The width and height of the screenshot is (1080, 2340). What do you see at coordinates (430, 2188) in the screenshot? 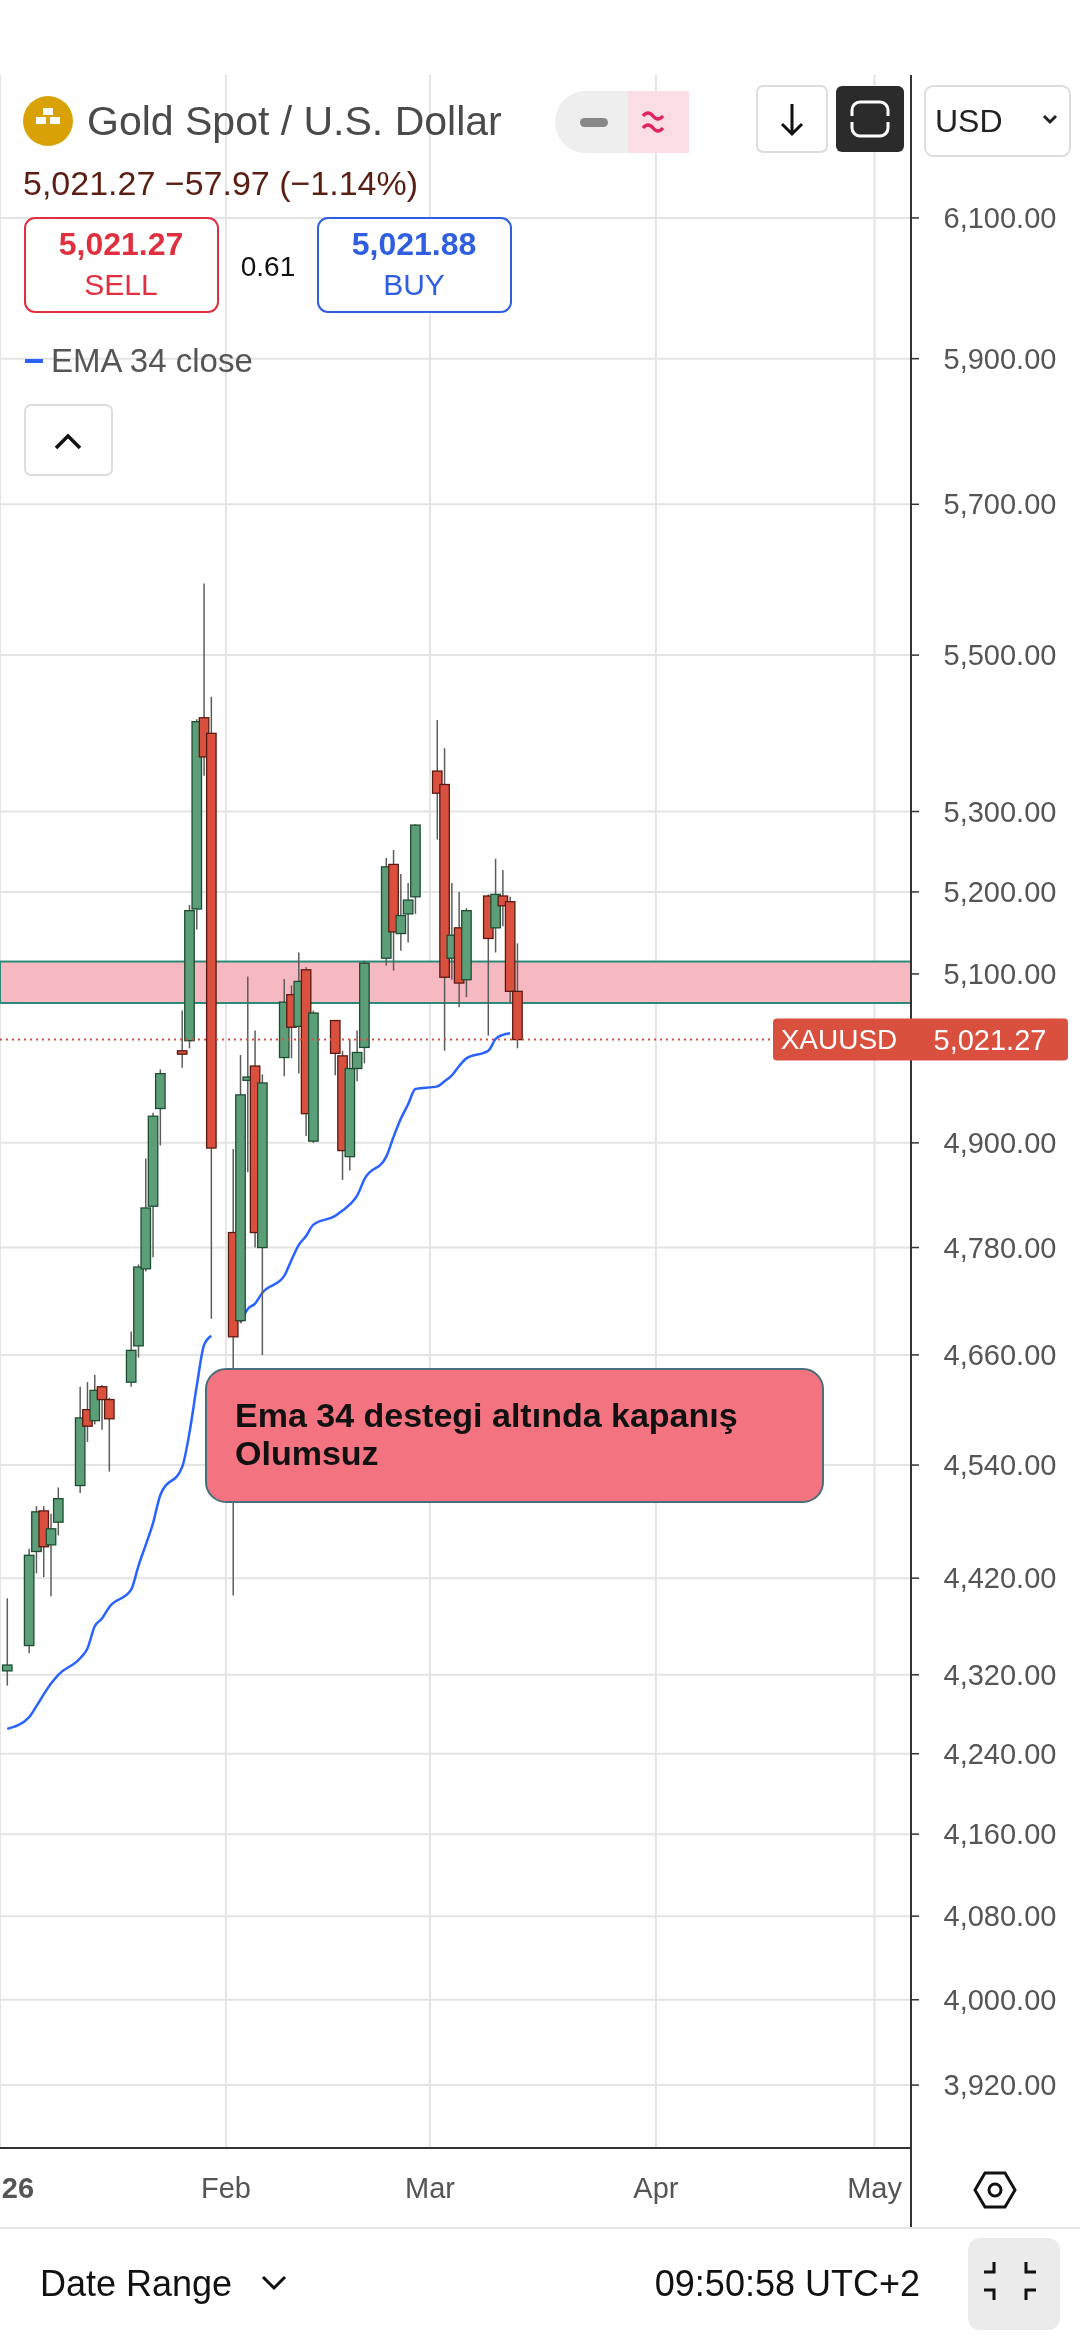
I see `x-tick-label: Mar` at bounding box center [430, 2188].